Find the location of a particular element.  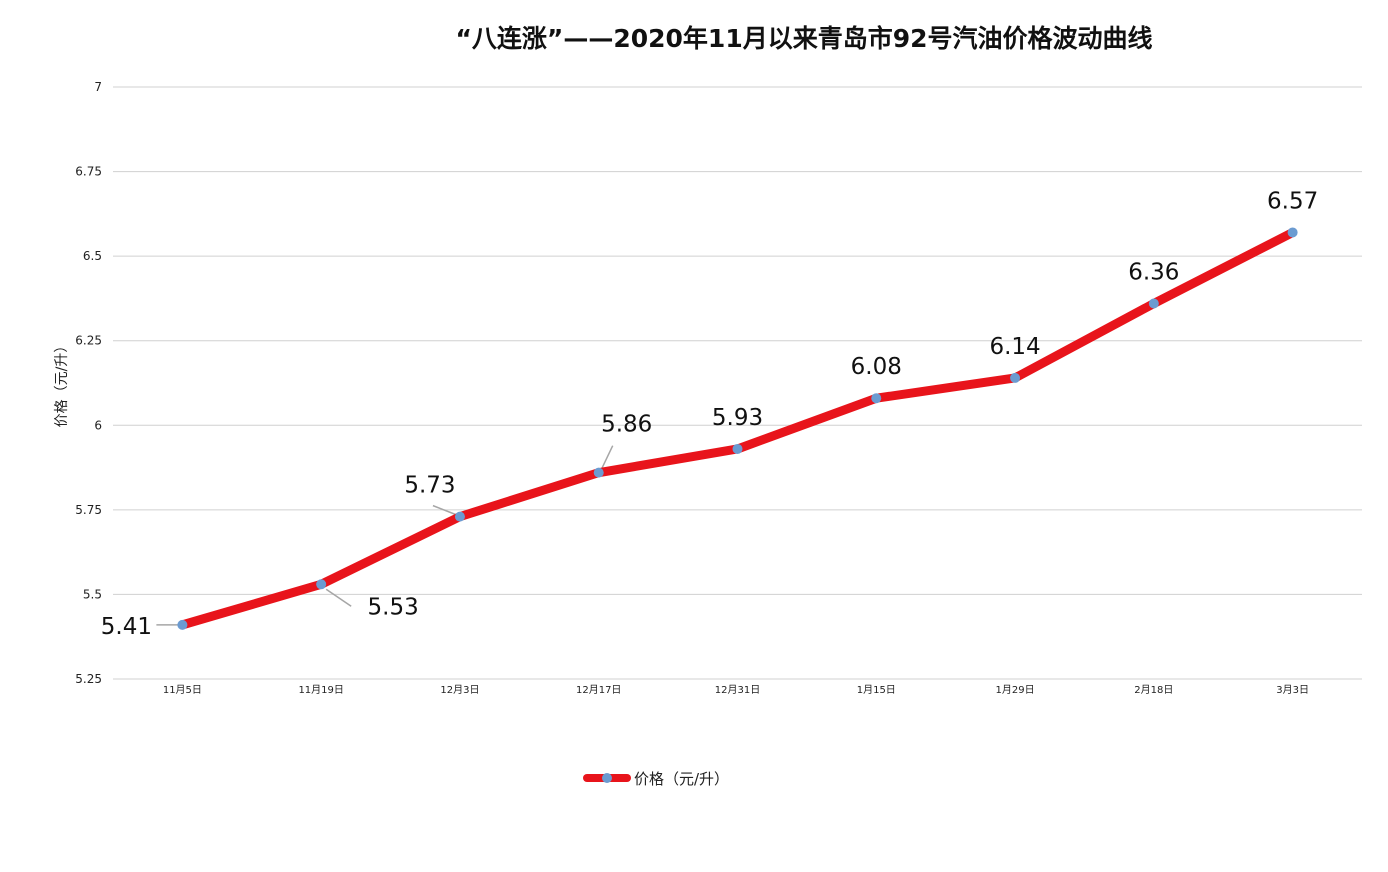

data-label: 5.73 is located at coordinates (429, 486).